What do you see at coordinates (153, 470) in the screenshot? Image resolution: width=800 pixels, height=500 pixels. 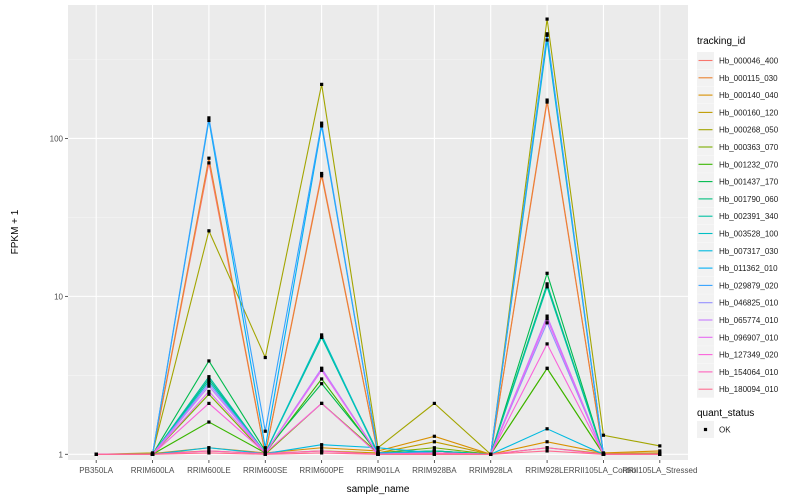 I see `x-tick-label: RRIM600LA` at bounding box center [153, 470].